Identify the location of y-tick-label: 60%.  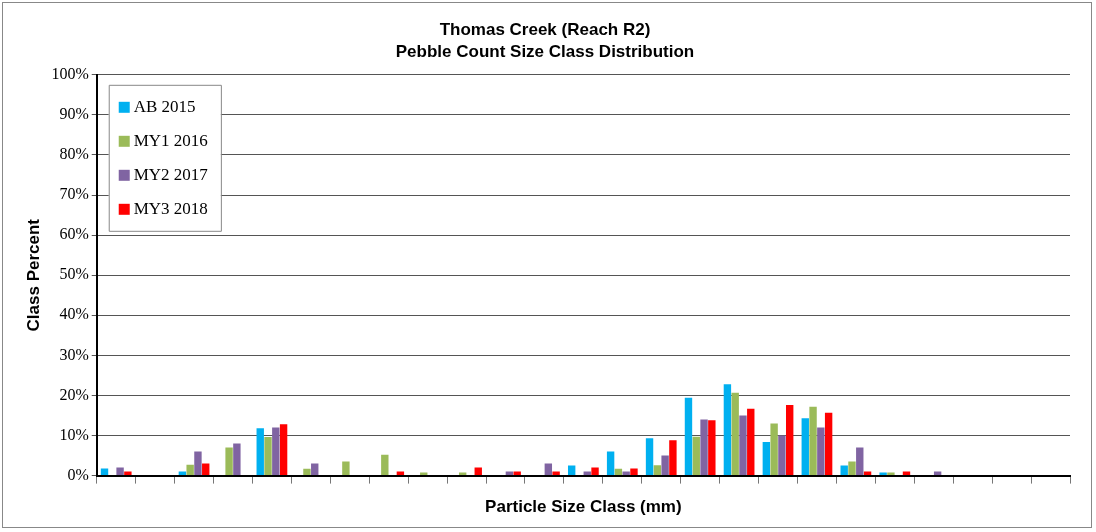
(74, 234).